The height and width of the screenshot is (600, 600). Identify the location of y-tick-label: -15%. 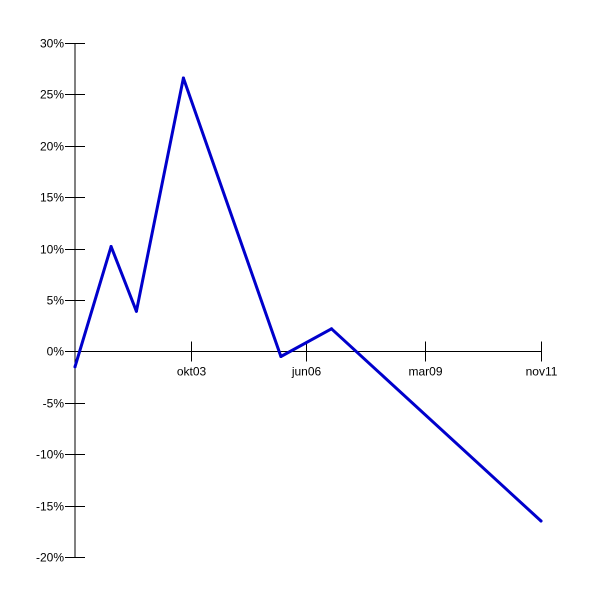
(50, 507).